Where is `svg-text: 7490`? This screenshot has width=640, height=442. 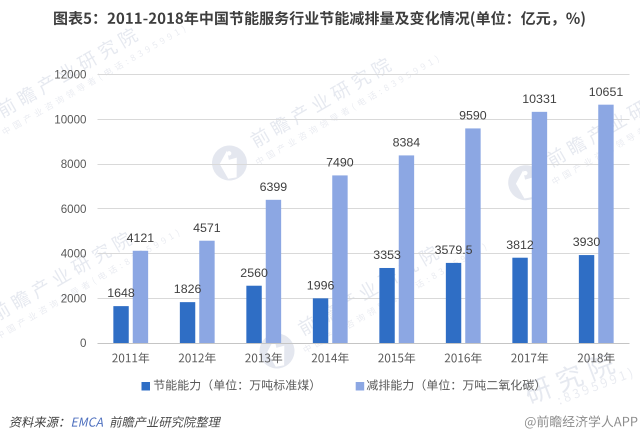
svg-text: 7490 is located at coordinates (340, 163).